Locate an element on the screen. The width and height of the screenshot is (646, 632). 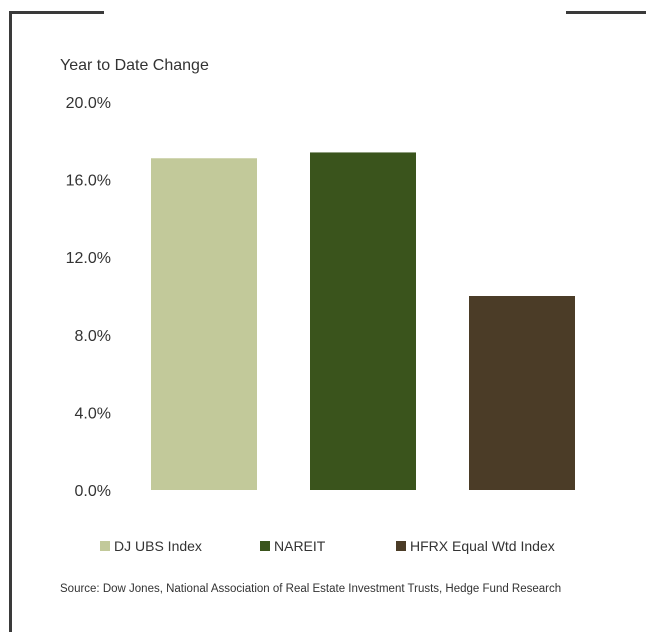
y-axis-ticks: 0.0% 4.0% 8.0% 12.0% 16.0% 20.0% is located at coordinates (88, 297).